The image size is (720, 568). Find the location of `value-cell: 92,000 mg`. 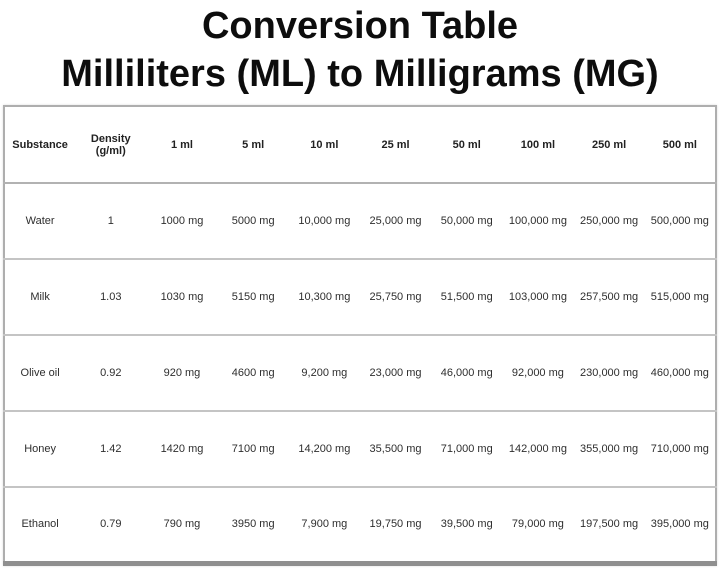

value-cell: 92,000 mg is located at coordinates (537, 373).